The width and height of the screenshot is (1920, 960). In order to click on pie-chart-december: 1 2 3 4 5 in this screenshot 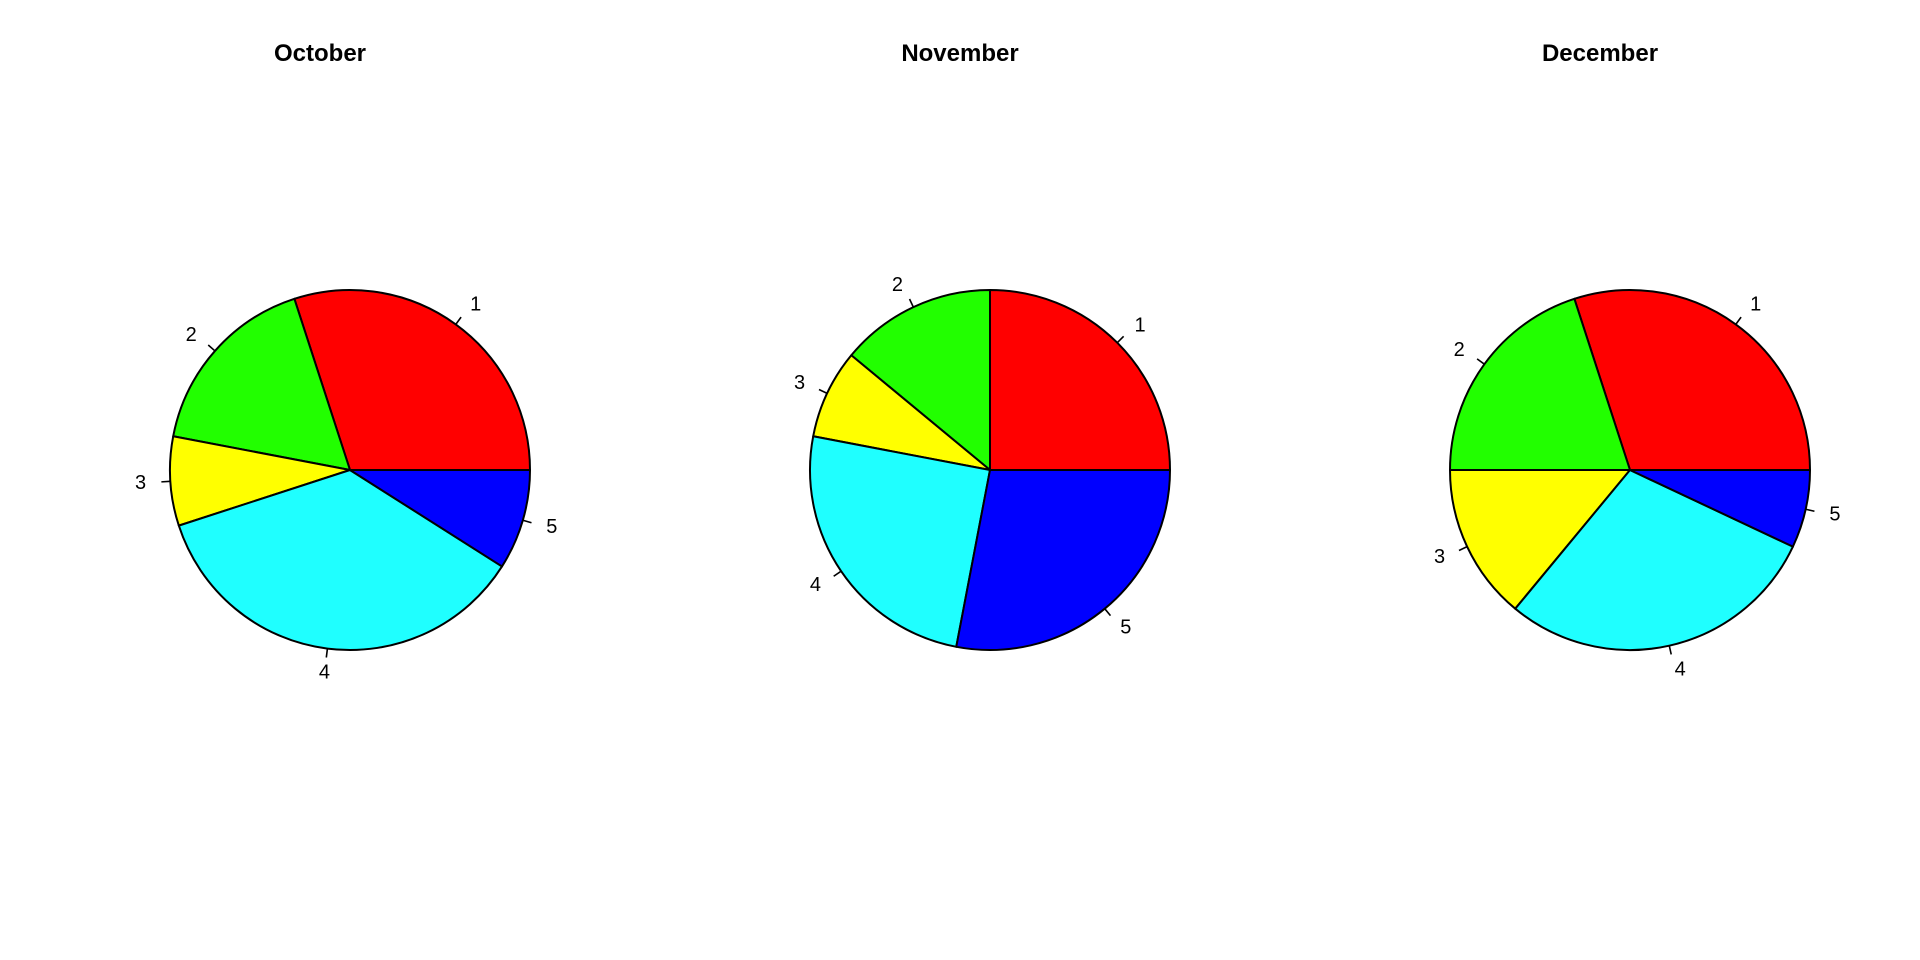, I will do `click(1637, 484)`.